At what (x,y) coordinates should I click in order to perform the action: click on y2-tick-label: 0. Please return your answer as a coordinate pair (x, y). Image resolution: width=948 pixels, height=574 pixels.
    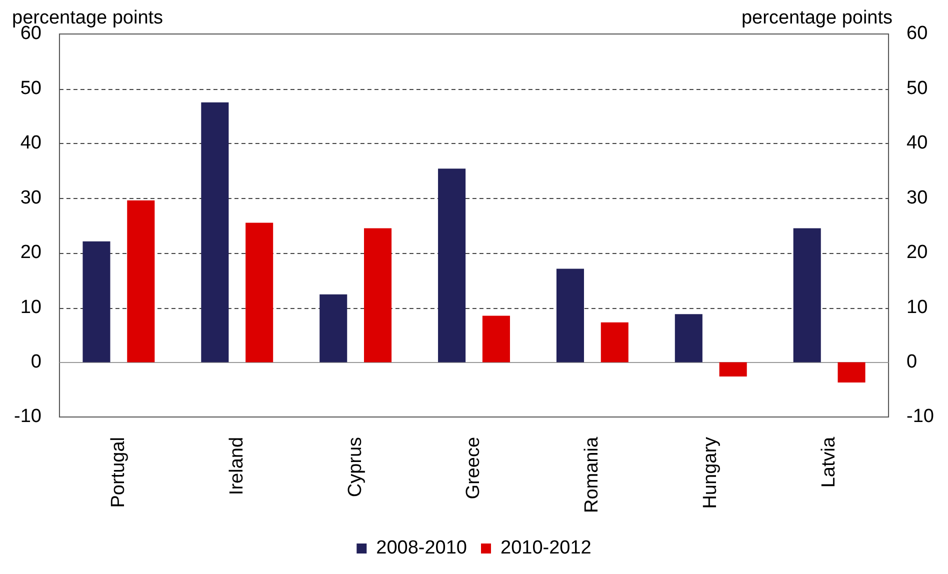
    Looking at the image, I should click on (912, 361).